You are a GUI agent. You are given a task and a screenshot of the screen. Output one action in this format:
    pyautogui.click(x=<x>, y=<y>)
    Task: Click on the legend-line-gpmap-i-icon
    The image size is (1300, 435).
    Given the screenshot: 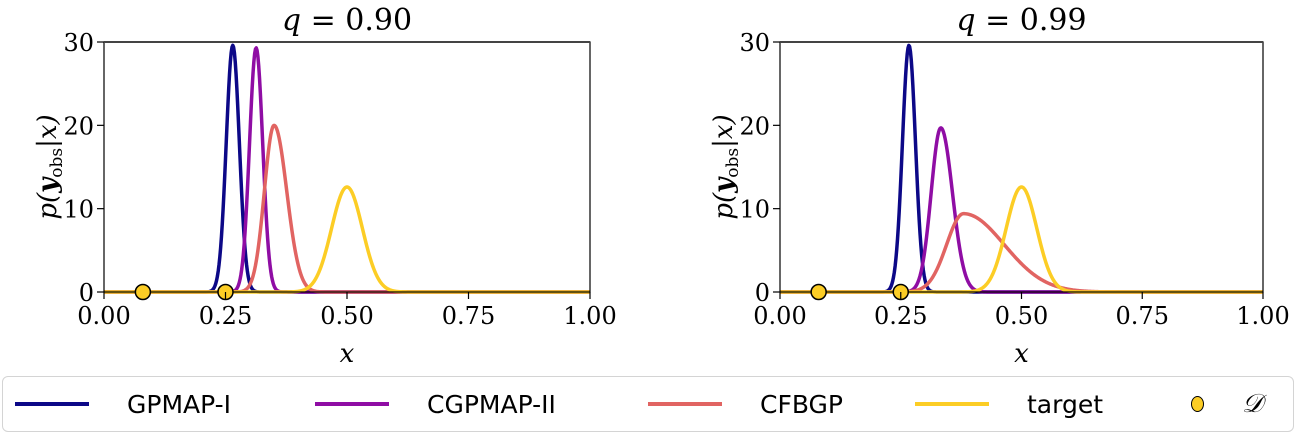 What is the action you would take?
    pyautogui.click(x=52, y=404)
    